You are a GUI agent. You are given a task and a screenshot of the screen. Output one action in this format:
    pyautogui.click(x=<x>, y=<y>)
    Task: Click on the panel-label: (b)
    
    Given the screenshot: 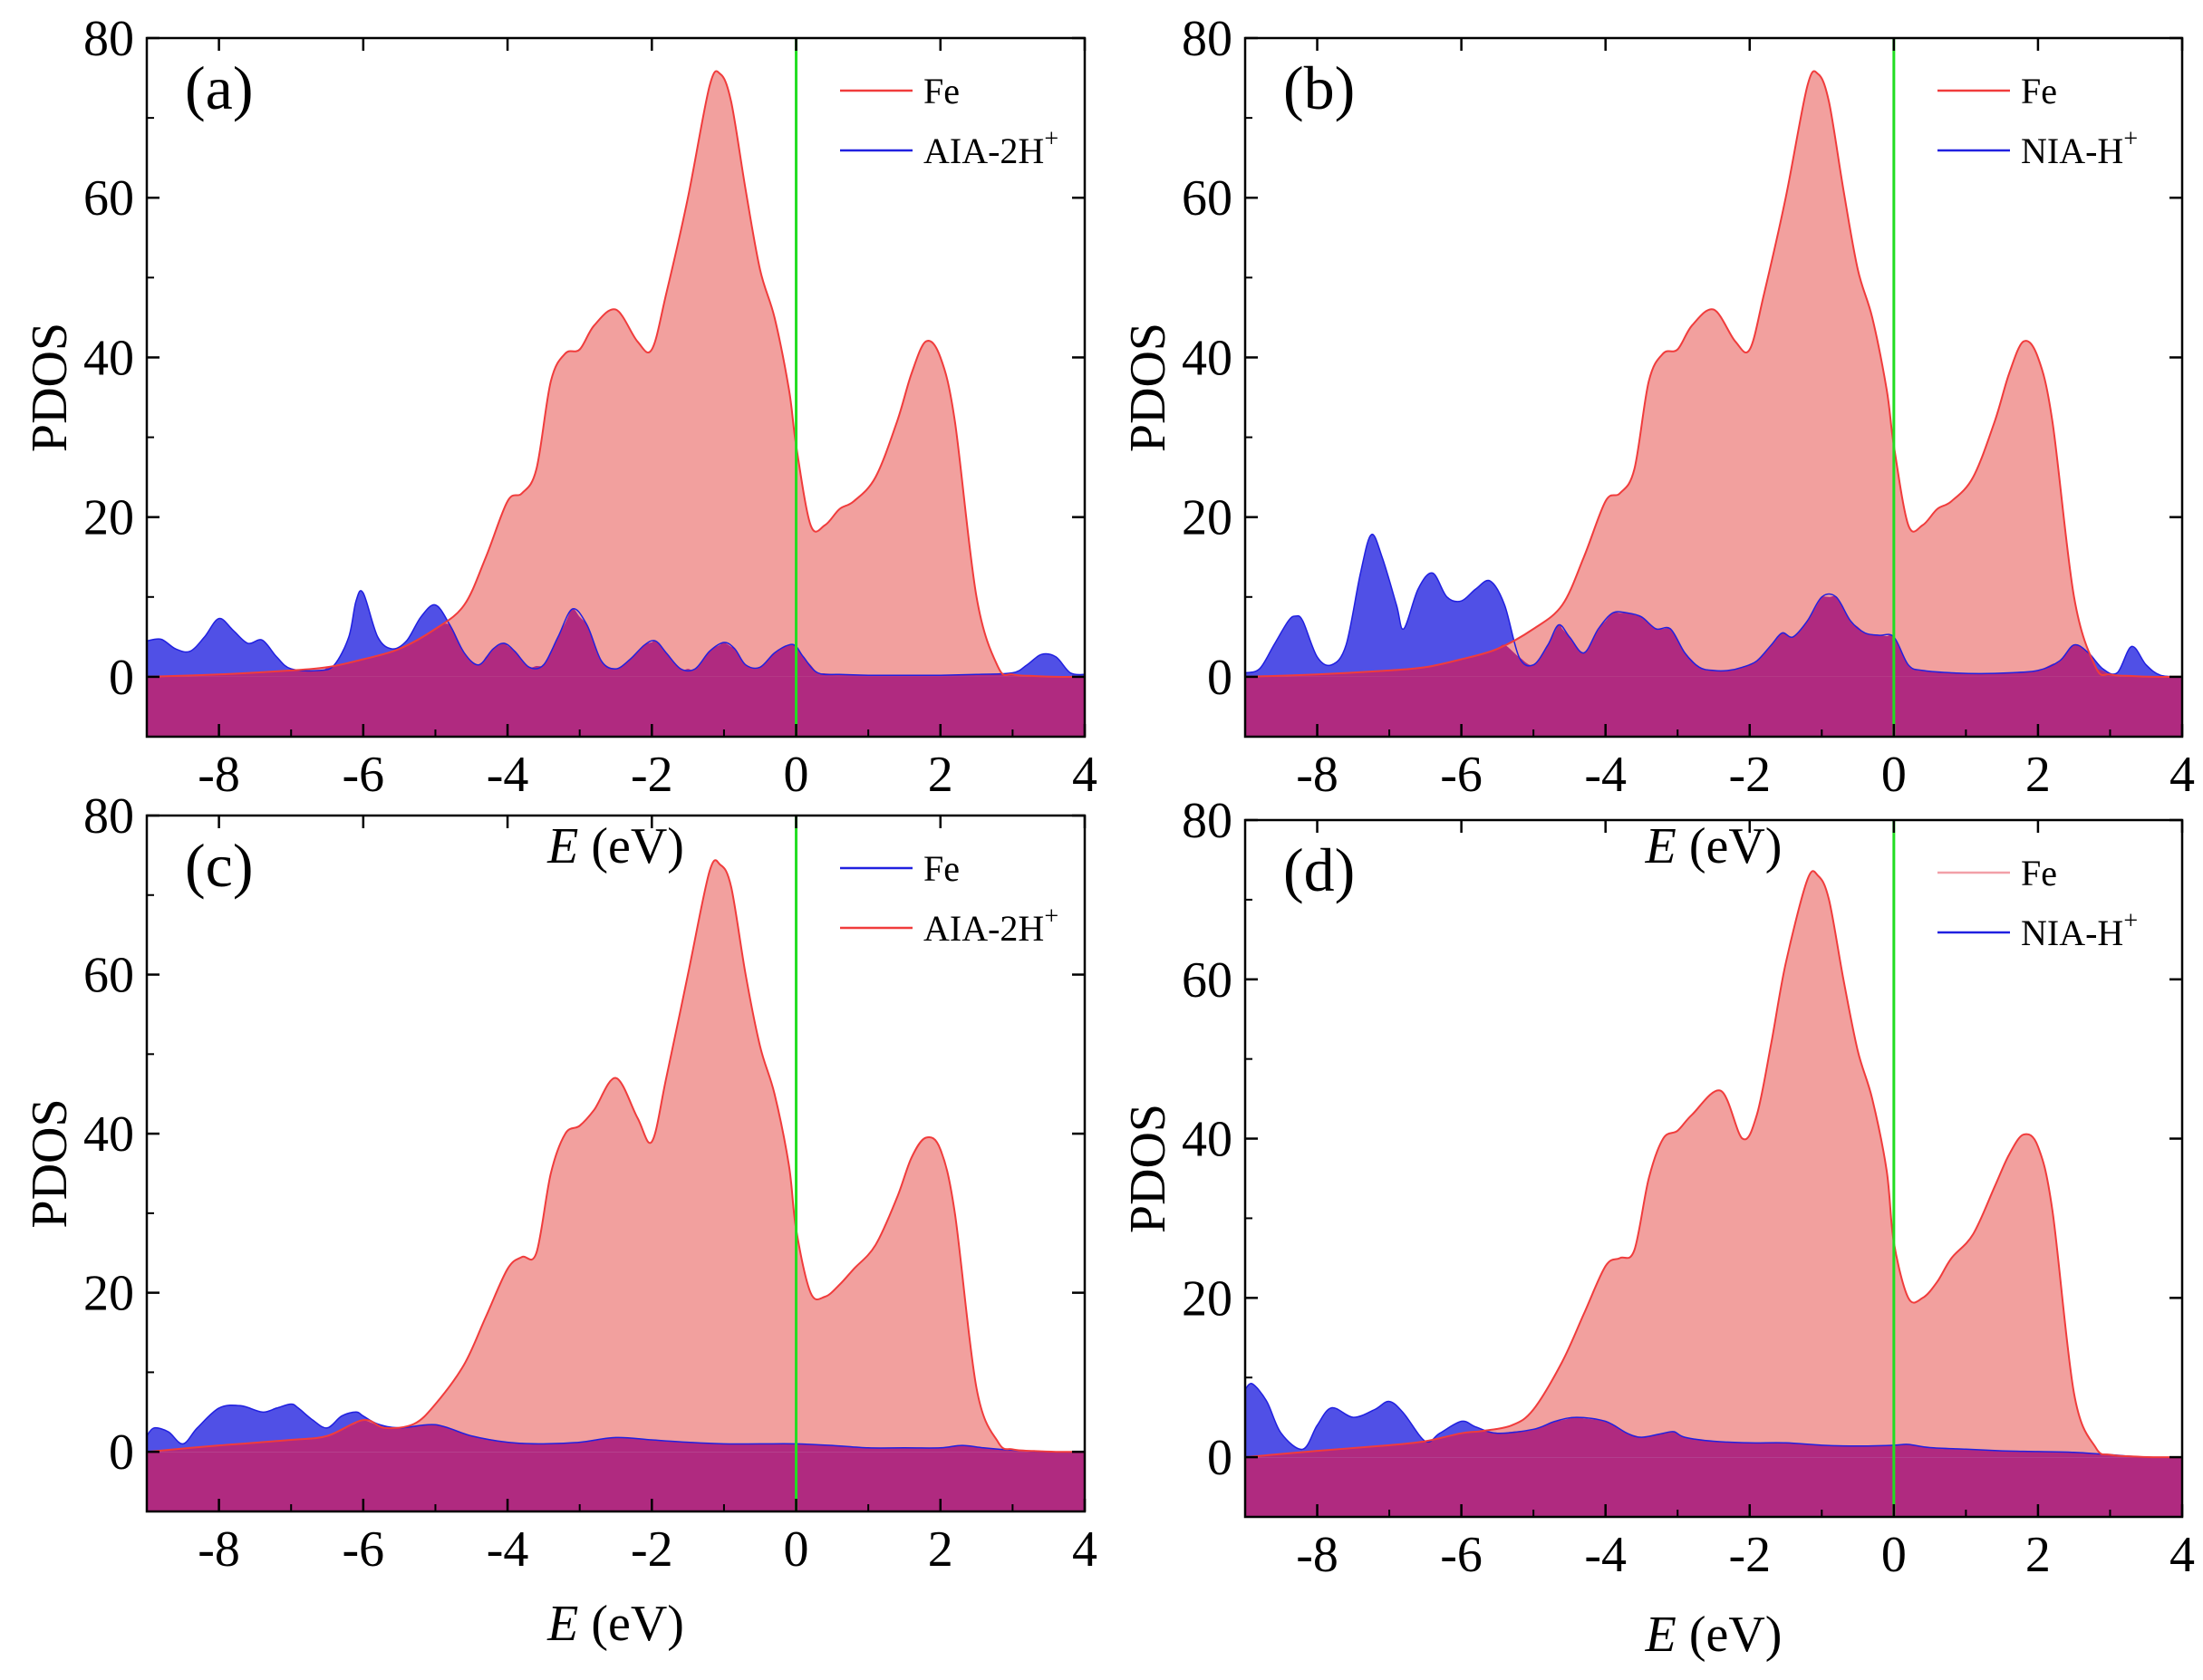 What is the action you would take?
    pyautogui.click(x=1319, y=87)
    